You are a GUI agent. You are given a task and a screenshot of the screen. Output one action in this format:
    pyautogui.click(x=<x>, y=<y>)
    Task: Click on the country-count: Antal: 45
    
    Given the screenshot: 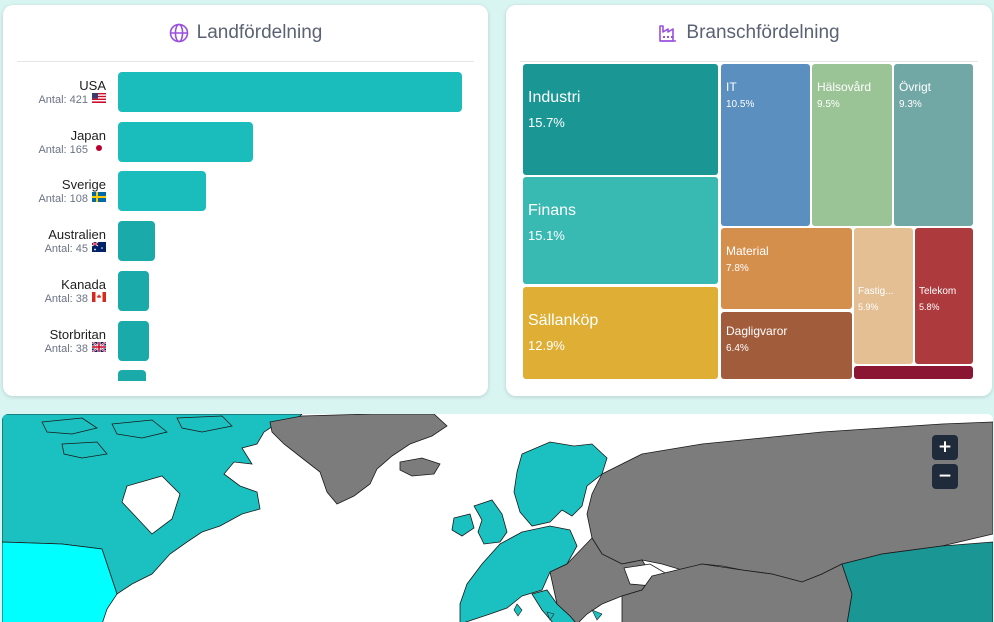 What is the action you would take?
    pyautogui.click(x=75, y=249)
    